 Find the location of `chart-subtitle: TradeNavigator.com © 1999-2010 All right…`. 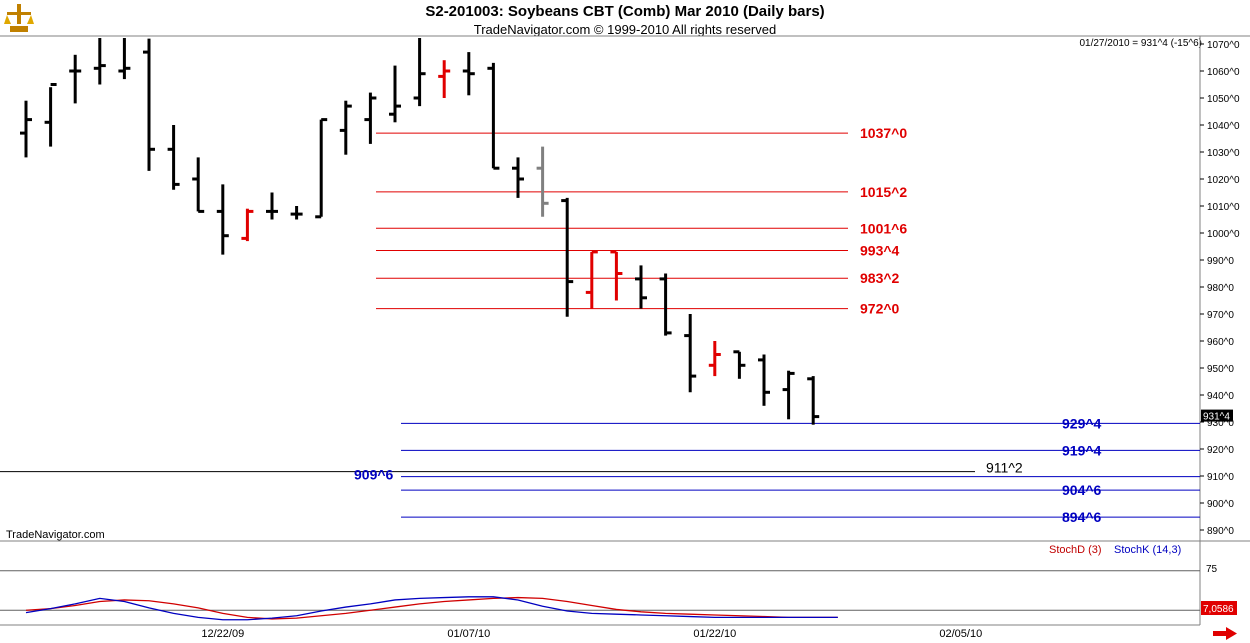

chart-subtitle: TradeNavigator.com © 1999-2010 All right… is located at coordinates (625, 29).